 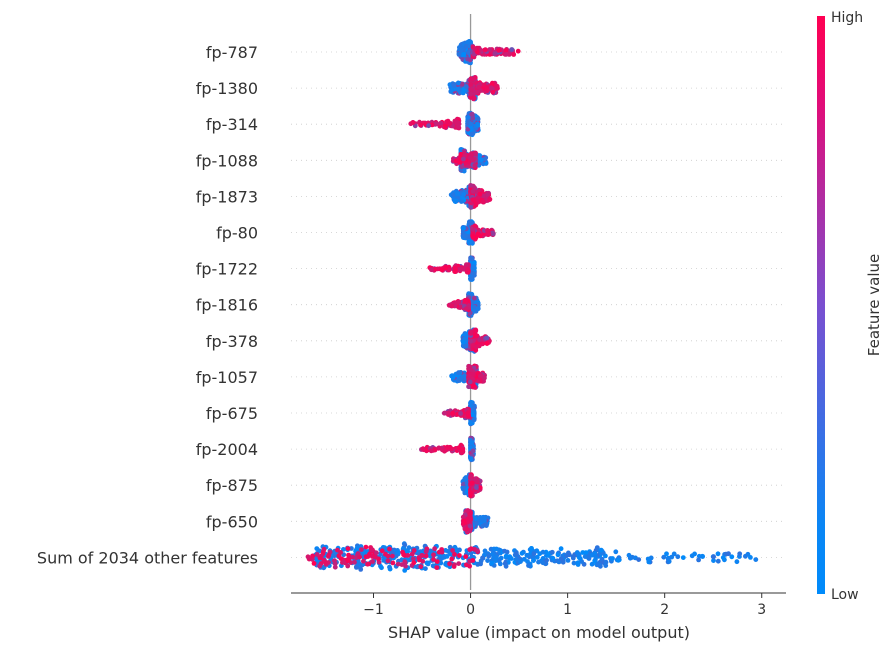 What do you see at coordinates (539, 632) in the screenshot?
I see `x-axis-label: SHAP value (impact on model output)` at bounding box center [539, 632].